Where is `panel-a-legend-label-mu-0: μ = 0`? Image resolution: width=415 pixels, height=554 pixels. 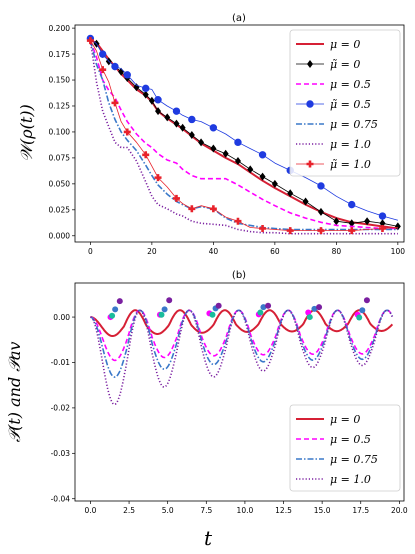
panel-a-legend-label-mu-0: μ = 0 is located at coordinates (345, 44).